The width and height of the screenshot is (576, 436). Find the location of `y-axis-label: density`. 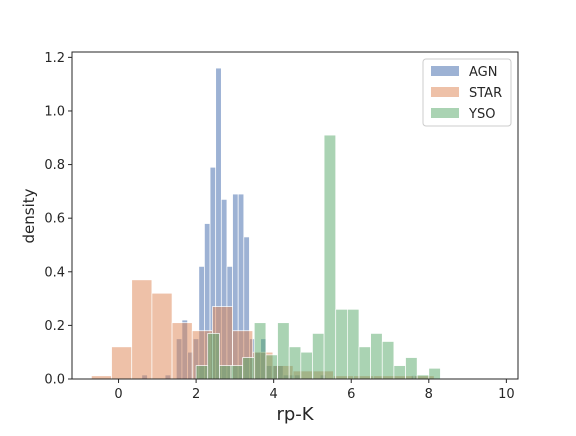

y-axis-label: density is located at coordinates (29, 215).